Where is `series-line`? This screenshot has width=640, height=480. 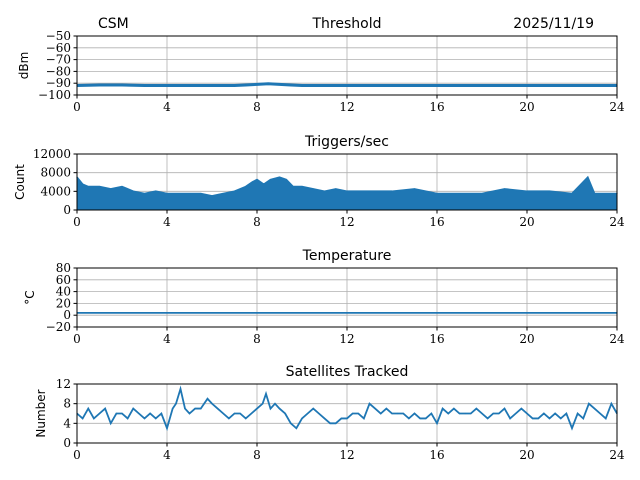 series-line is located at coordinates (346, 186).